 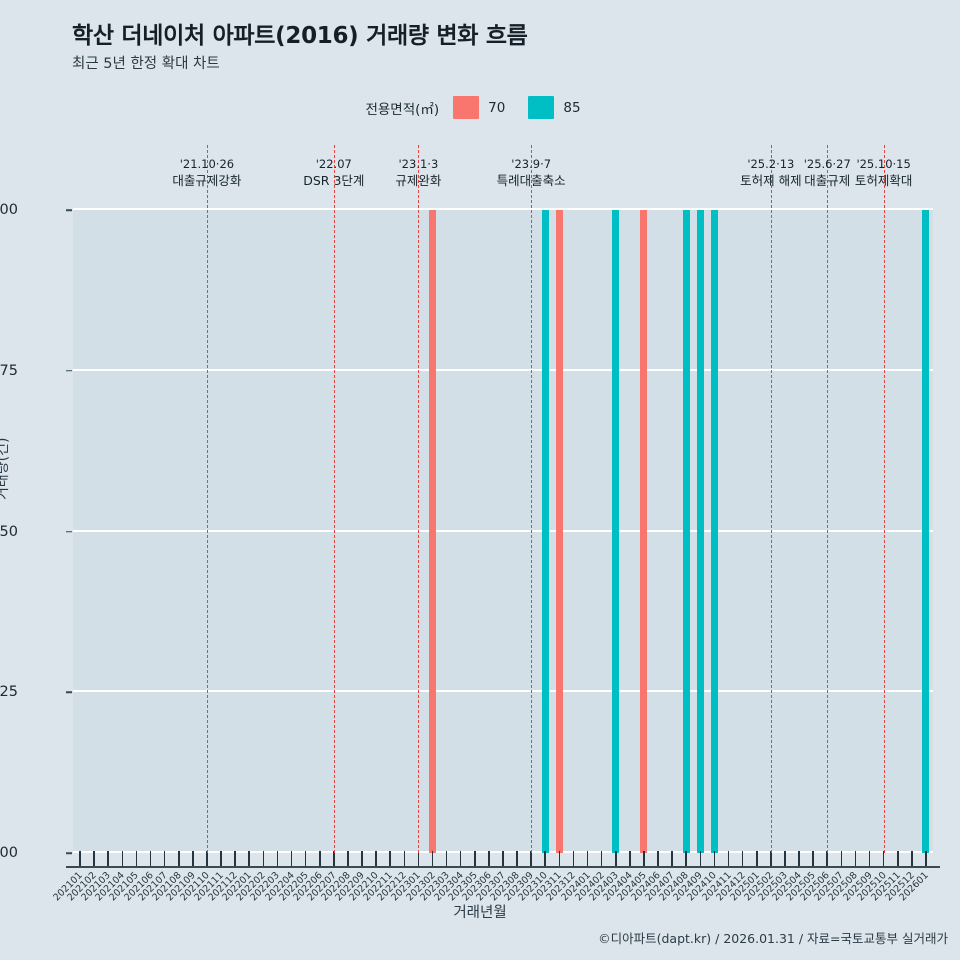 I want to click on event-date: '22.07, so click(x=333, y=164).